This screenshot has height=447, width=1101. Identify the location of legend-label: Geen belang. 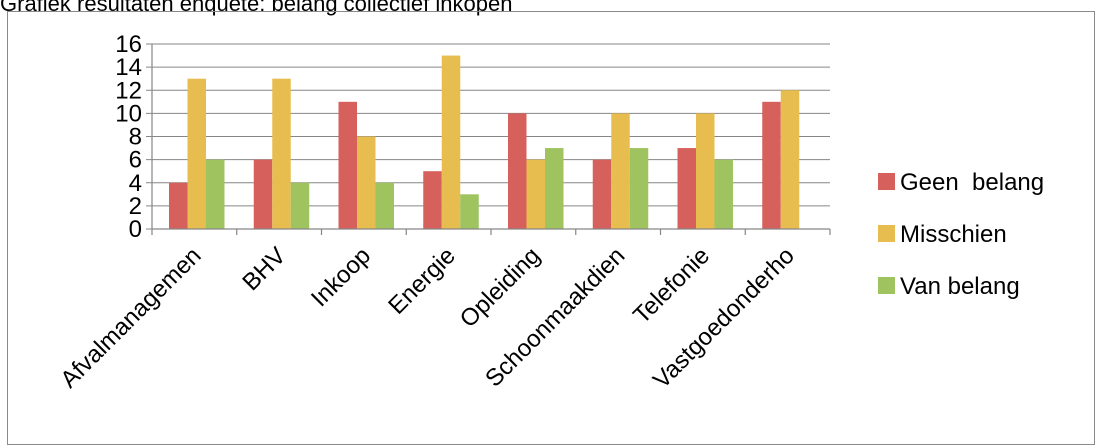
(972, 182).